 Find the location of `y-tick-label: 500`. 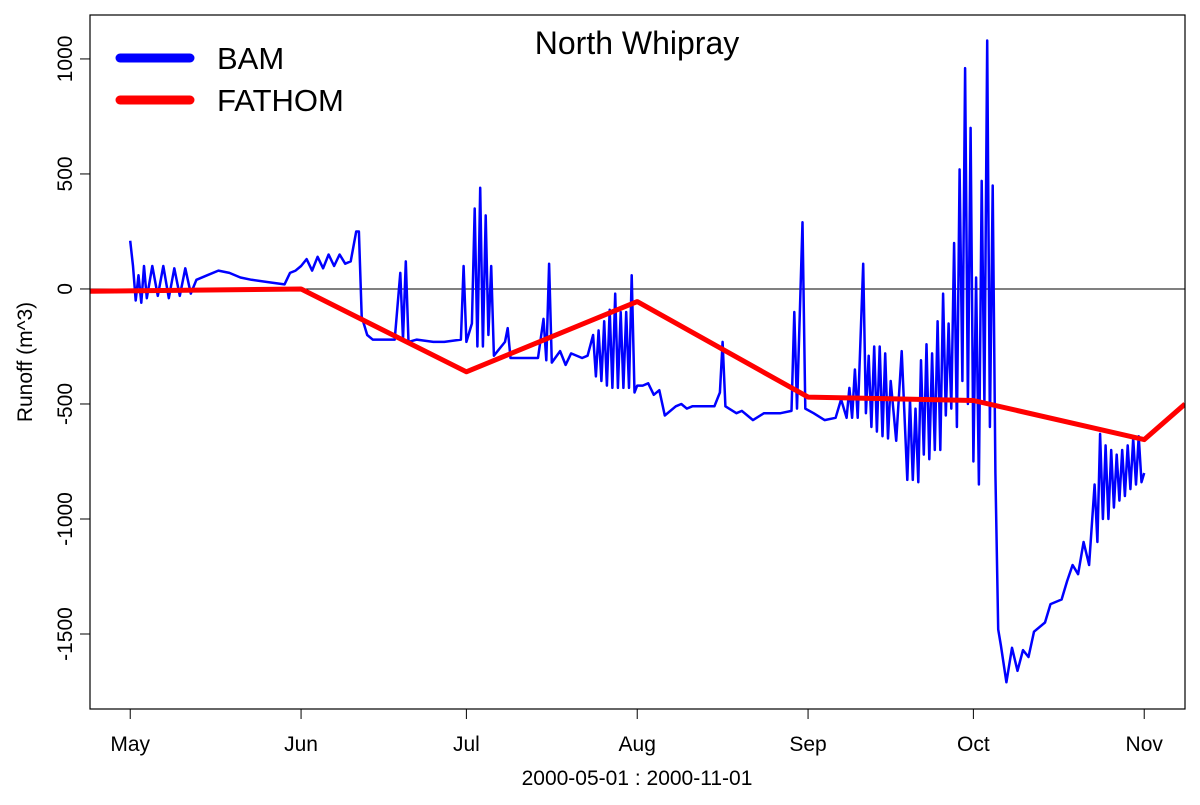

y-tick-label: 500 is located at coordinates (65, 173).